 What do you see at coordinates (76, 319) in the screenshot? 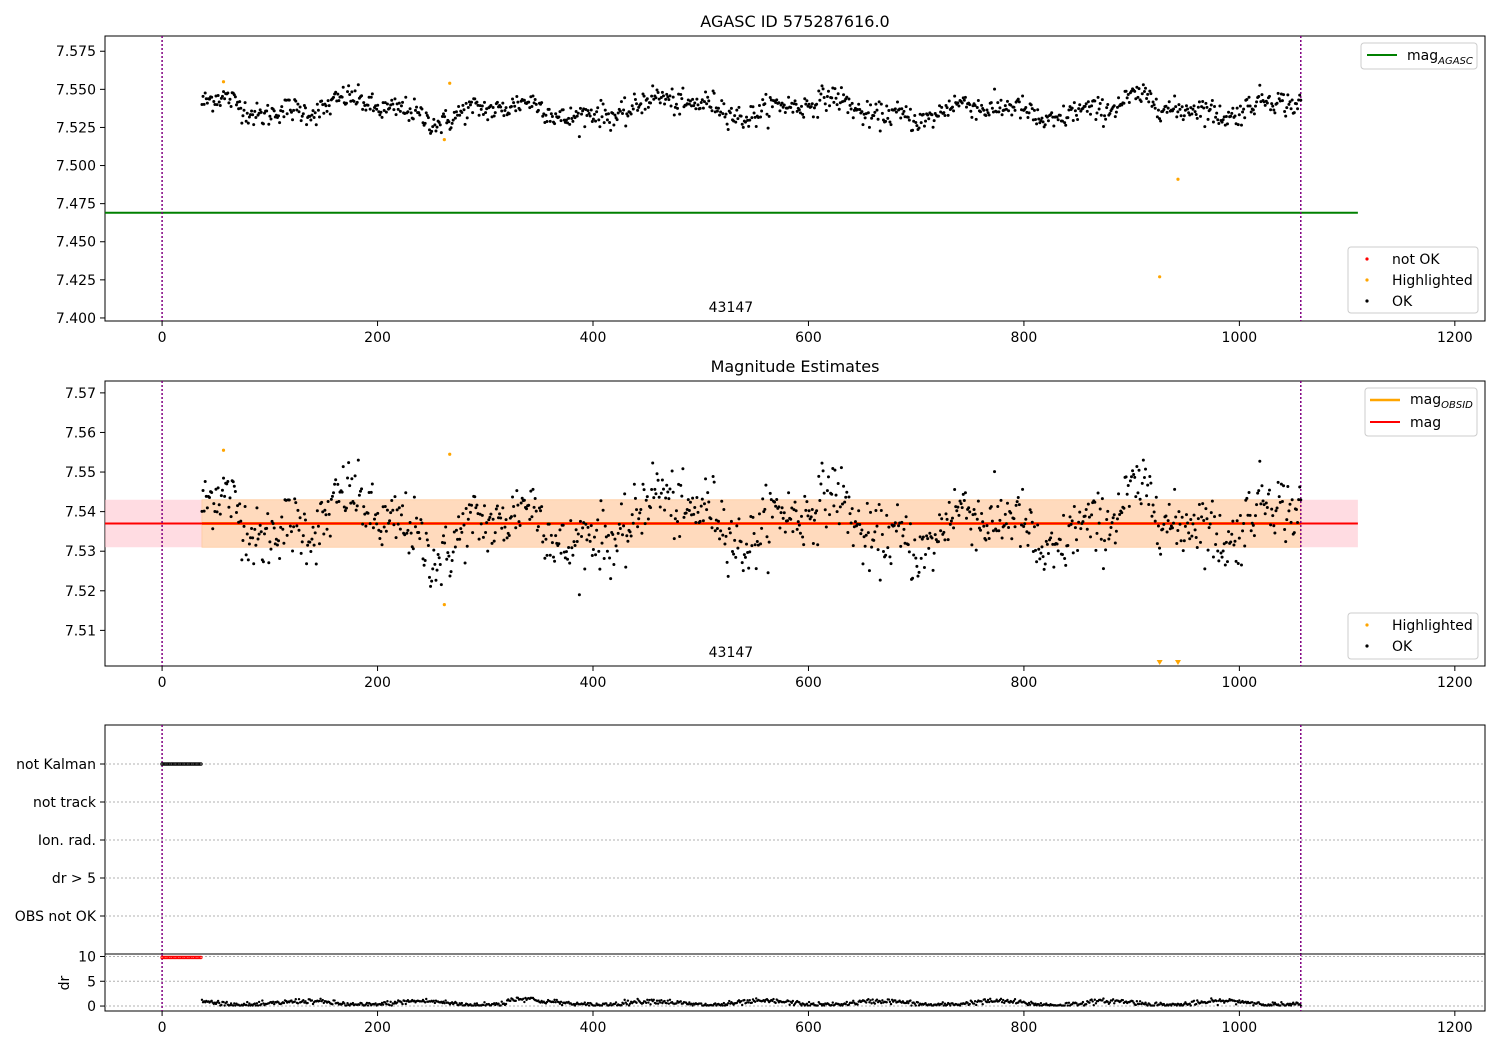
I see `y-tick-label: 7.400` at bounding box center [76, 319].